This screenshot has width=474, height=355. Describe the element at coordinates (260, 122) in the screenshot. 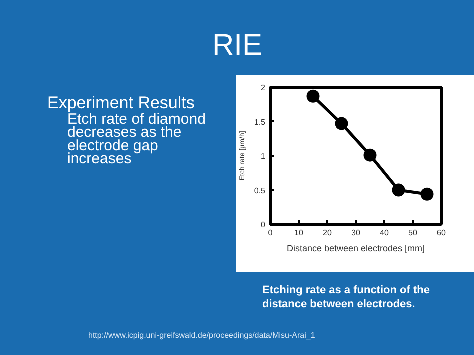

I see `y-tick-label: 1.5` at that location.